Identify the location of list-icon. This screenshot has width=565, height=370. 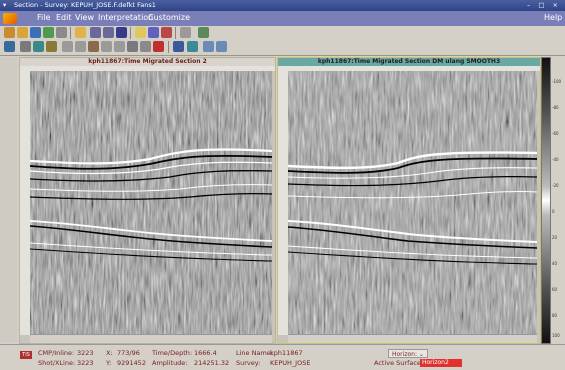
(185, 32).